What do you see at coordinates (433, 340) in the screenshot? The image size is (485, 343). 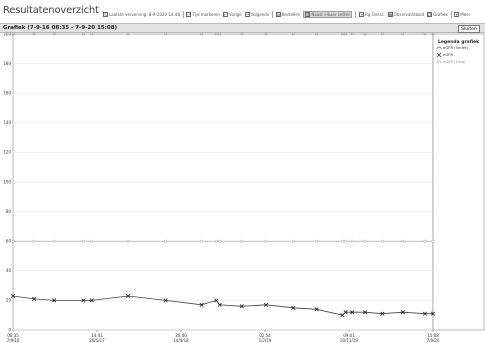 I see `x-tick-date: 7/9/20` at bounding box center [433, 340].